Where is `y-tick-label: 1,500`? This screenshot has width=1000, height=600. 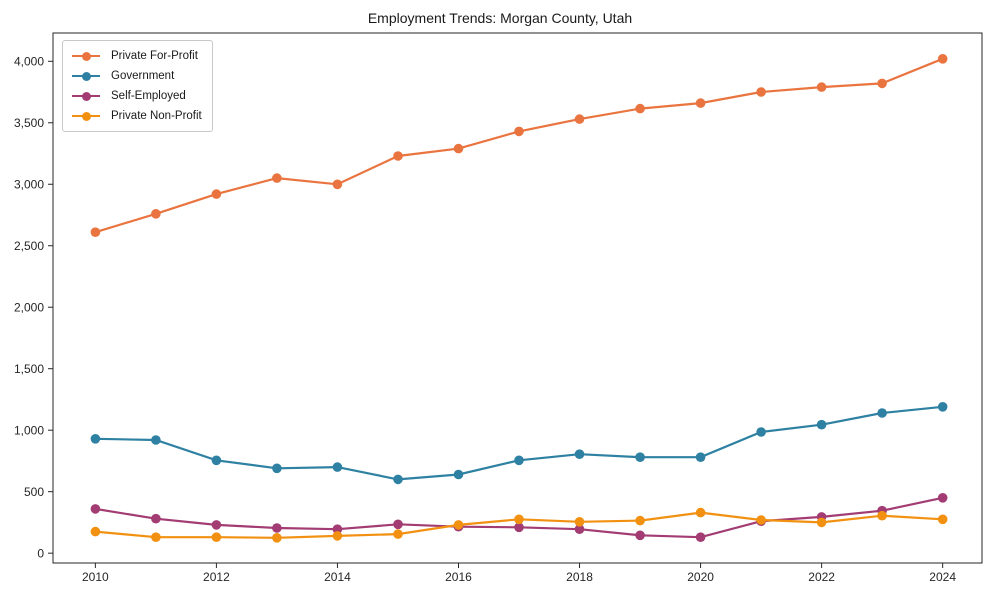
y-tick-label: 1,500 is located at coordinates (29, 369).